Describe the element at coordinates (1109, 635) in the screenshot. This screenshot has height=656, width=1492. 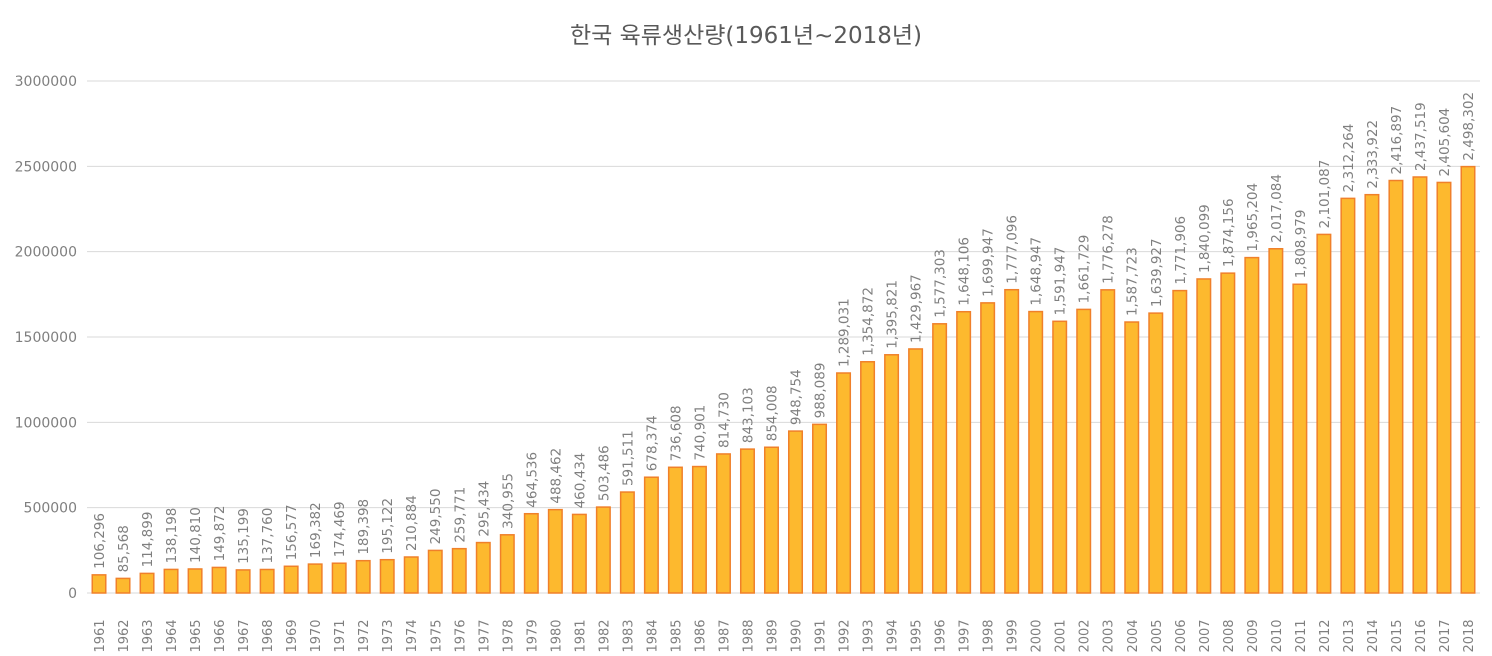
I see `x-tick-label: 2003` at that location.